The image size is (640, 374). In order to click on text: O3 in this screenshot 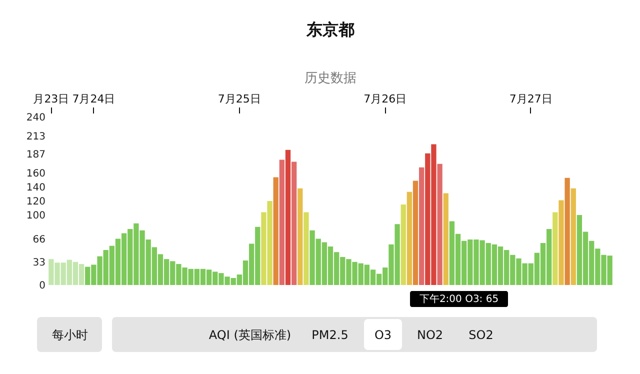, I will do `click(383, 335)`.